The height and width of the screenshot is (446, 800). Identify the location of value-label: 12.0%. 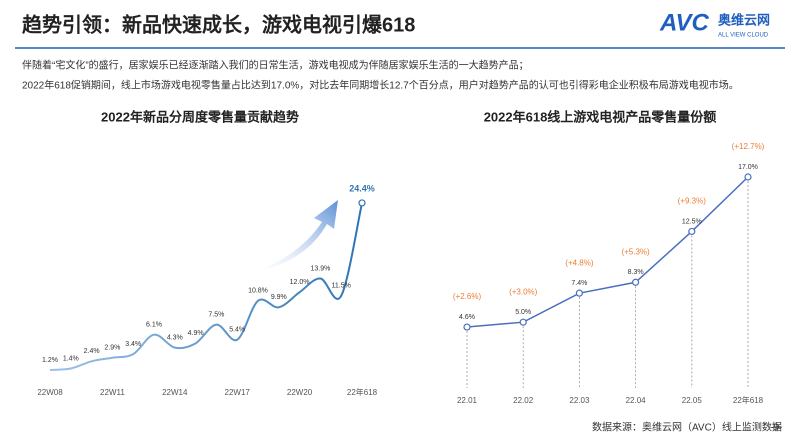
(300, 282).